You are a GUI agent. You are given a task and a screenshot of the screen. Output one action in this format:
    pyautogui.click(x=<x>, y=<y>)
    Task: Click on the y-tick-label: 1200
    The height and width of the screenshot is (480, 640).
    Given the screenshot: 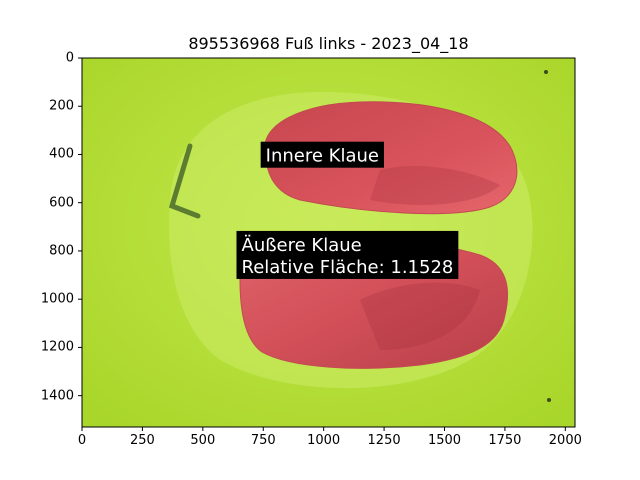 What is the action you would take?
    pyautogui.click(x=57, y=347)
    